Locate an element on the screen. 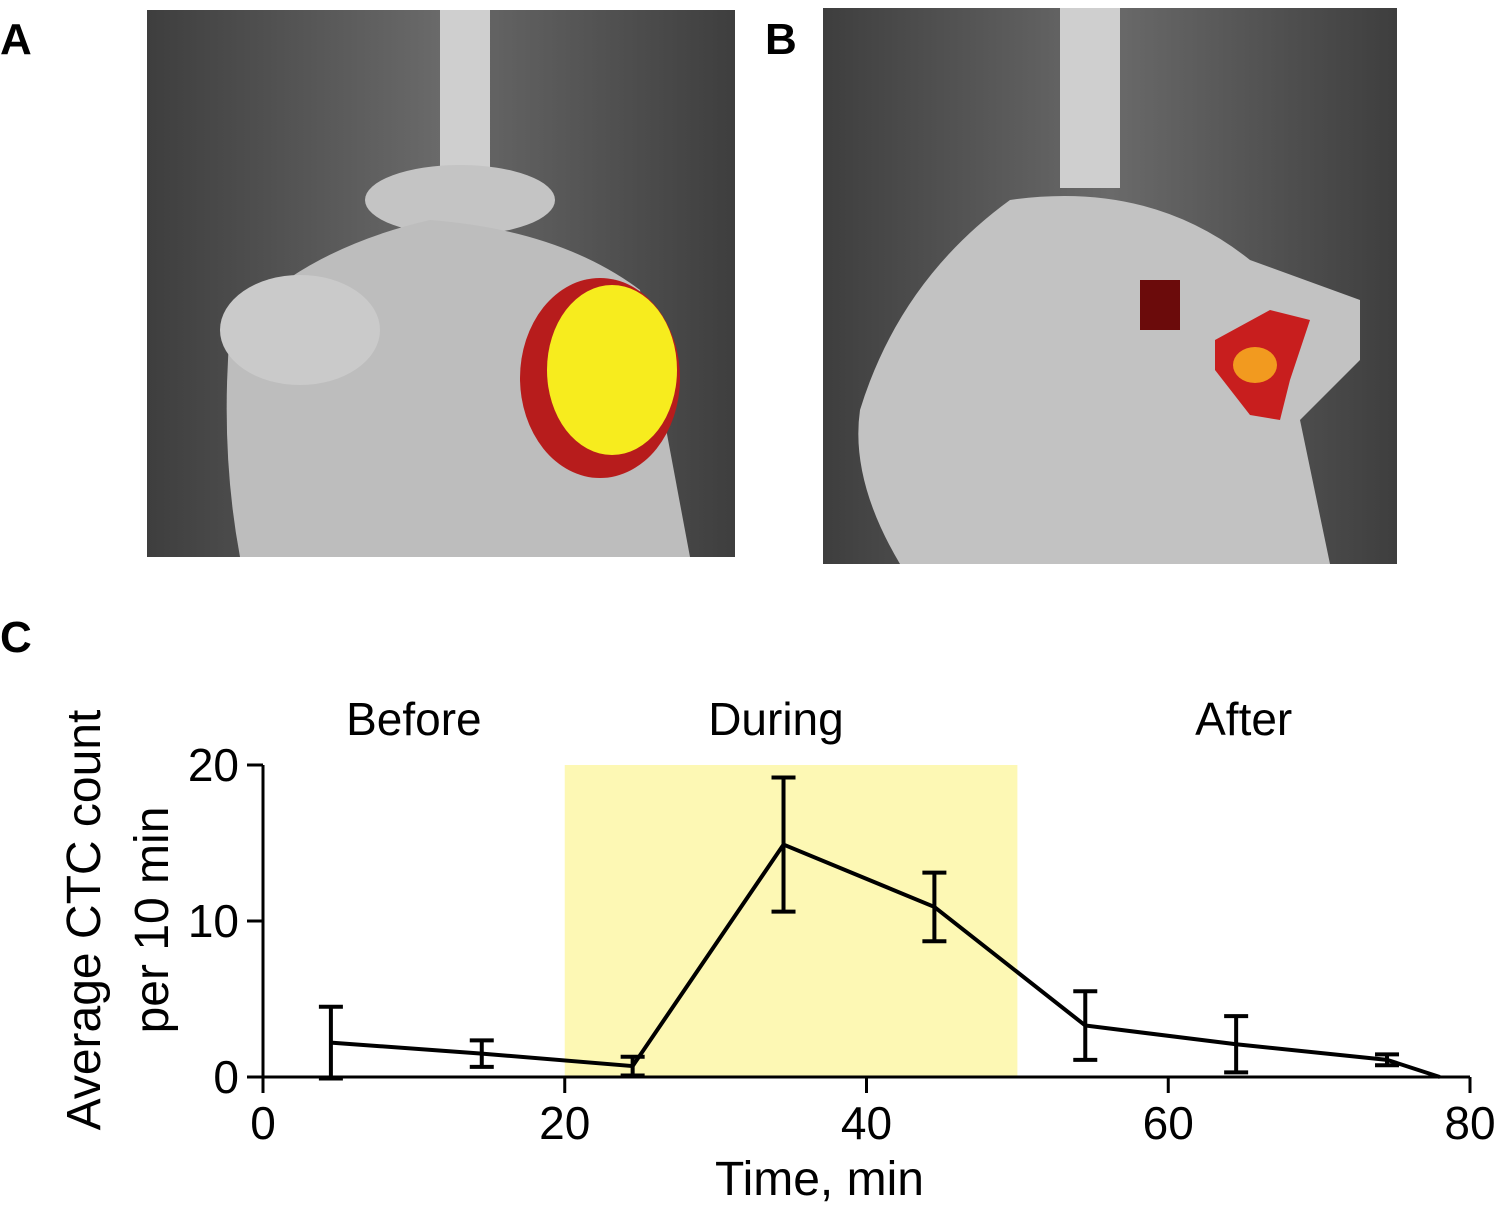 The image size is (1500, 1212). x-tick-label: 0 is located at coordinates (263, 1123).